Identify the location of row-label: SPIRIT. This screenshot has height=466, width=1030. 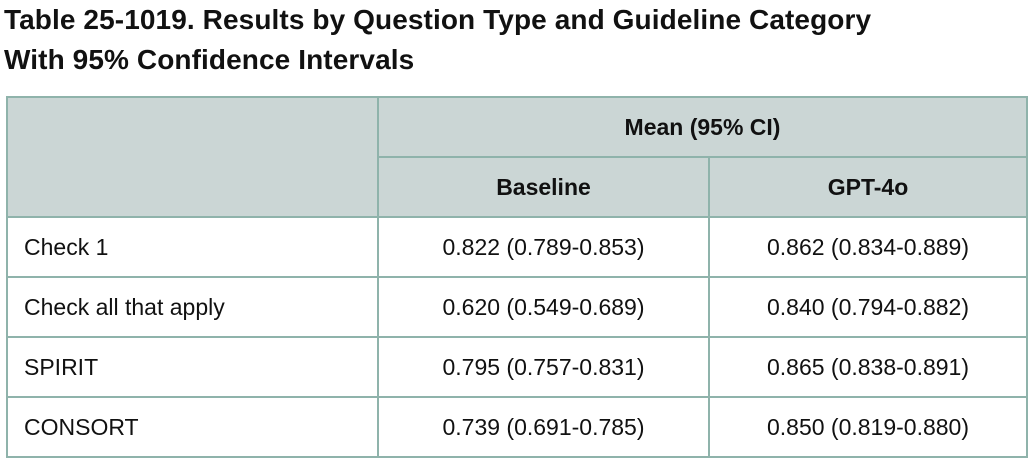
(192, 367).